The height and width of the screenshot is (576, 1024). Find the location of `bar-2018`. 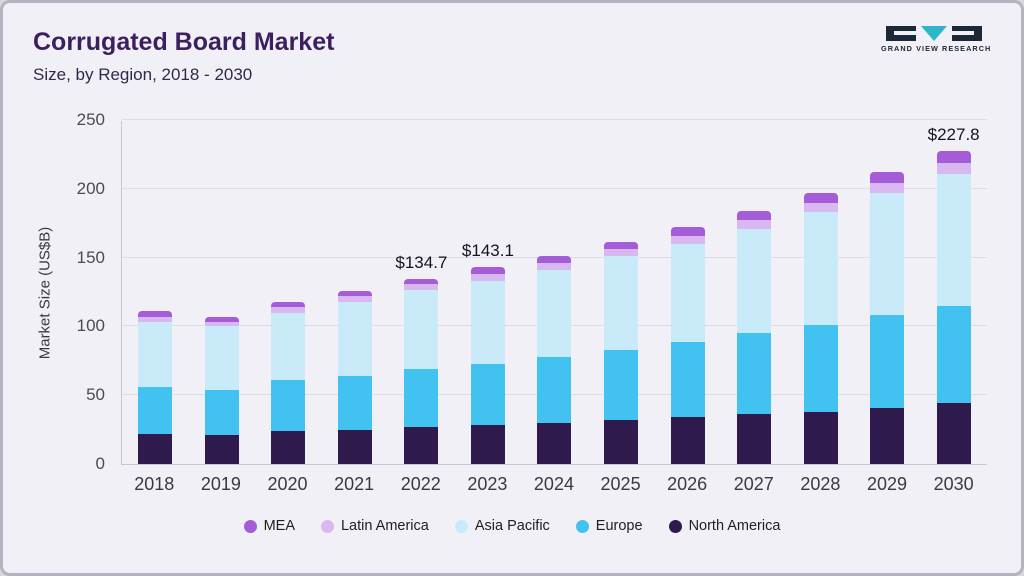

bar-2018 is located at coordinates (155, 387).